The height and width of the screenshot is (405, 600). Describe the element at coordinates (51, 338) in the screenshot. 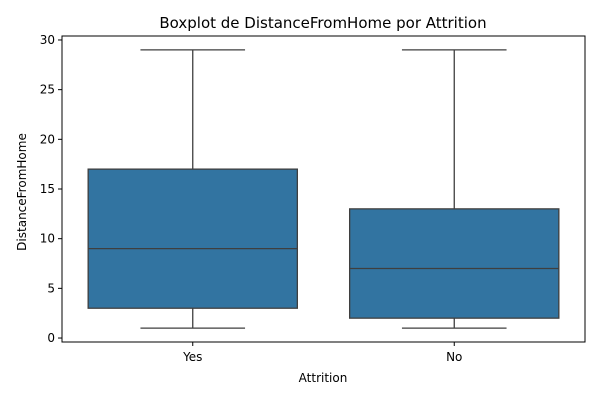

I see `y-tick-label: 0` at that location.